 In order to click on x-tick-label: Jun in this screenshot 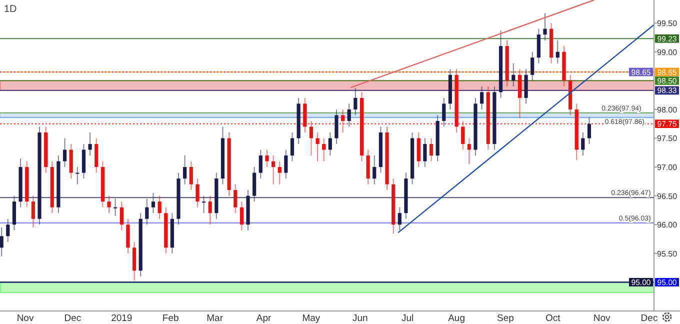, I will do `click(360, 318)`.